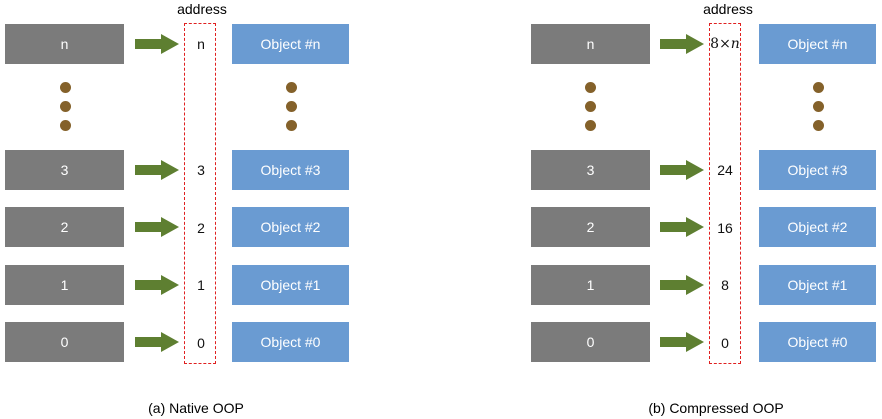 Image resolution: width=882 pixels, height=419 pixels. Describe the element at coordinates (196, 408) in the screenshot. I see `caption: (a) Native OOP` at that location.